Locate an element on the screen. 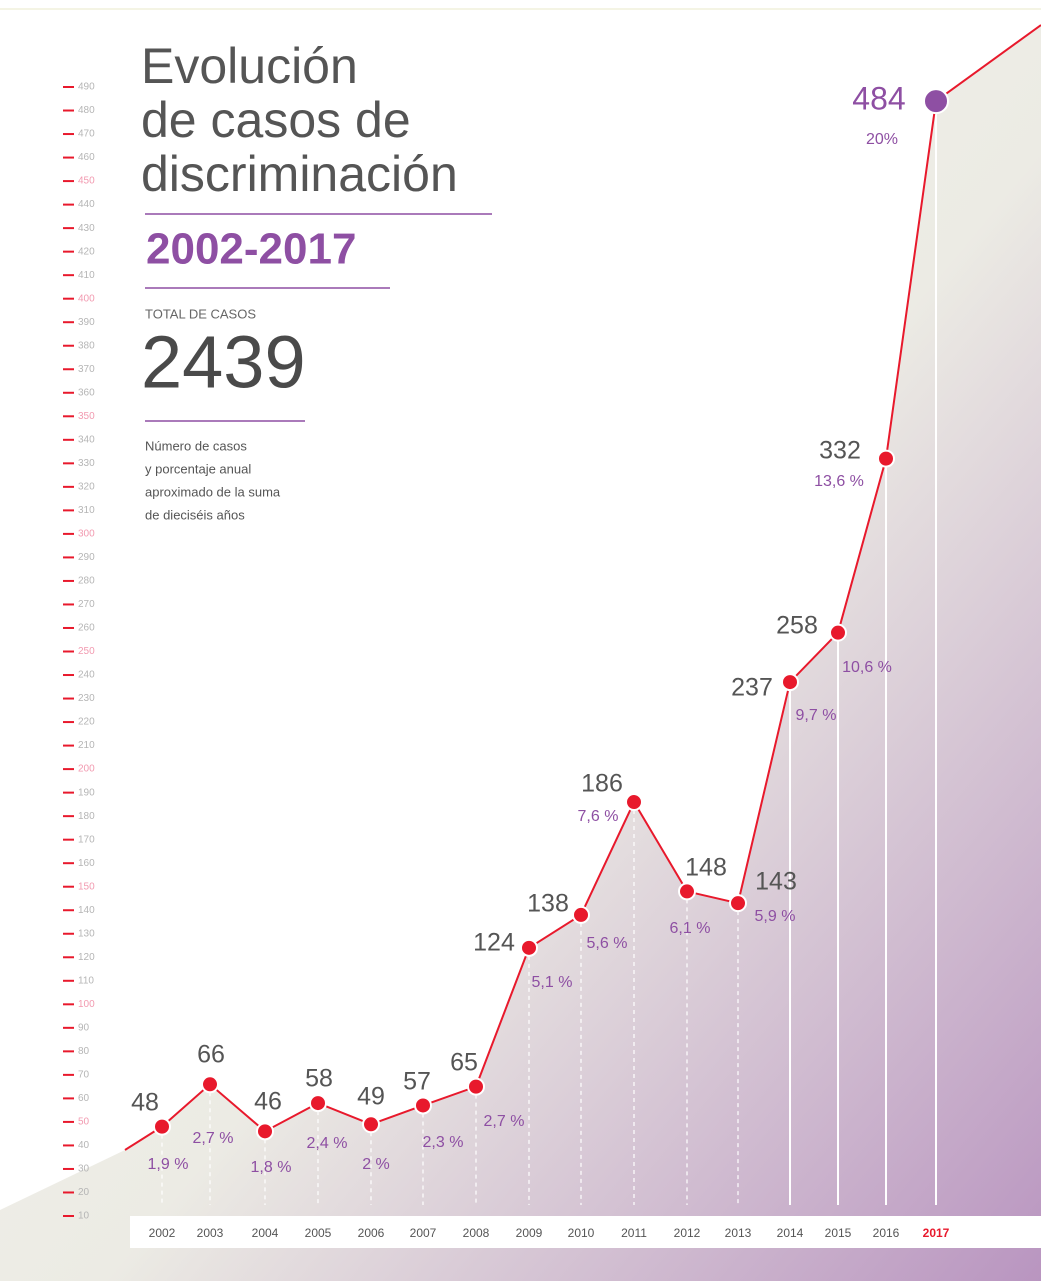 The height and width of the screenshot is (1281, 1041). value-label: 143 is located at coordinates (776, 882).